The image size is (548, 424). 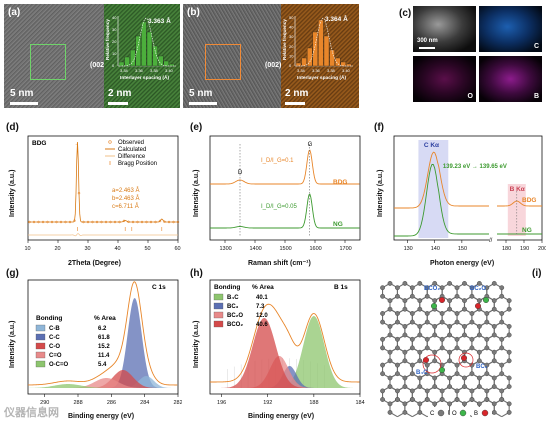 What do you see at coordinates (537, 273) in the screenshot?
I see `panel-i-label: (i)` at bounding box center [537, 273].